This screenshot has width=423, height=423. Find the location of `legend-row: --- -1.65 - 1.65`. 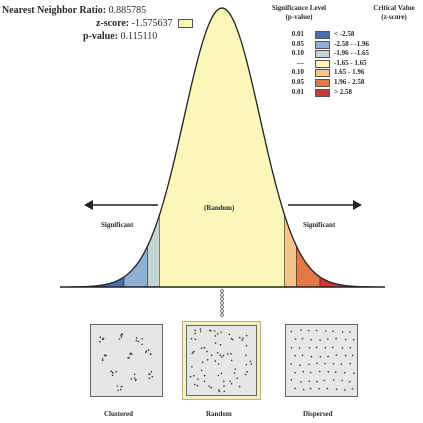

legend-row: --- -1.65 - 1.65 is located at coordinates (337, 63).